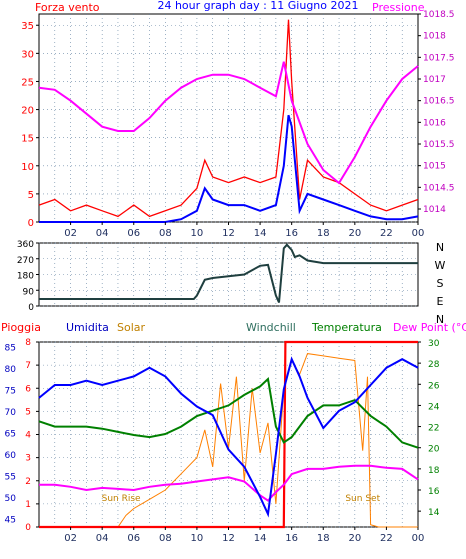 The width and height of the screenshot is (466, 559). Describe the element at coordinates (197, 538) in the screenshot. I see `bottom-x-tick-label: 10` at that location.